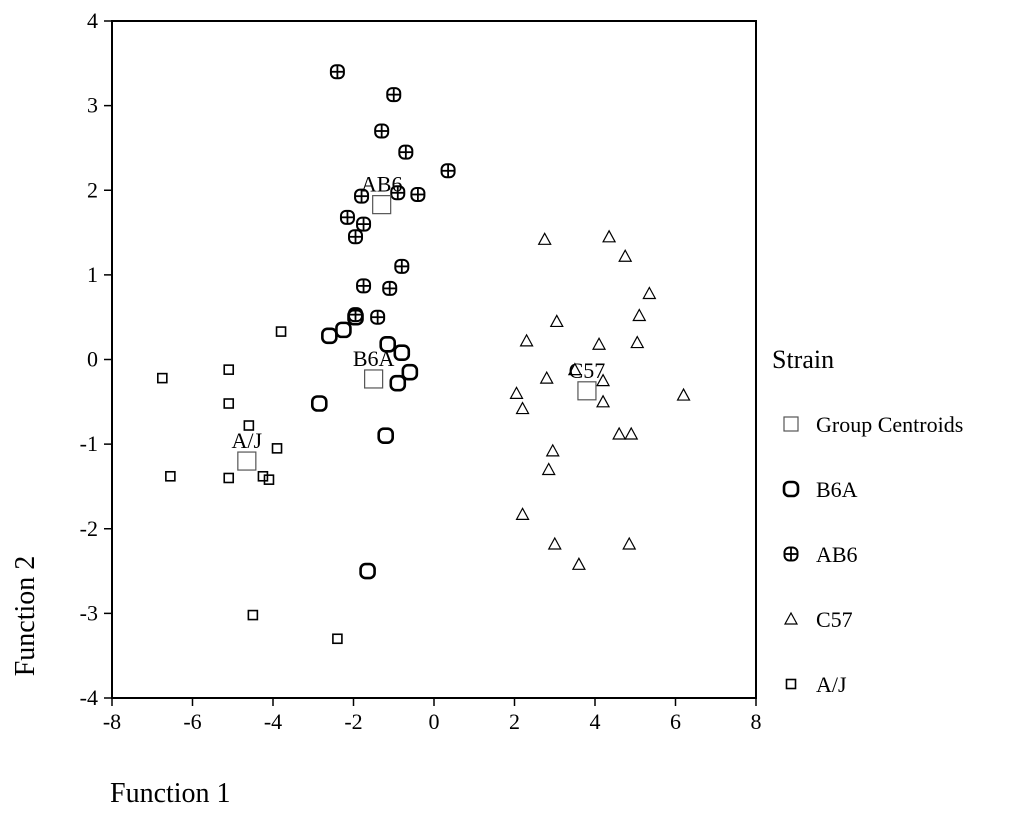 This screenshot has height=823, width=1011. Describe the element at coordinates (434, 721) in the screenshot. I see `x-tick-label: 0` at that location.